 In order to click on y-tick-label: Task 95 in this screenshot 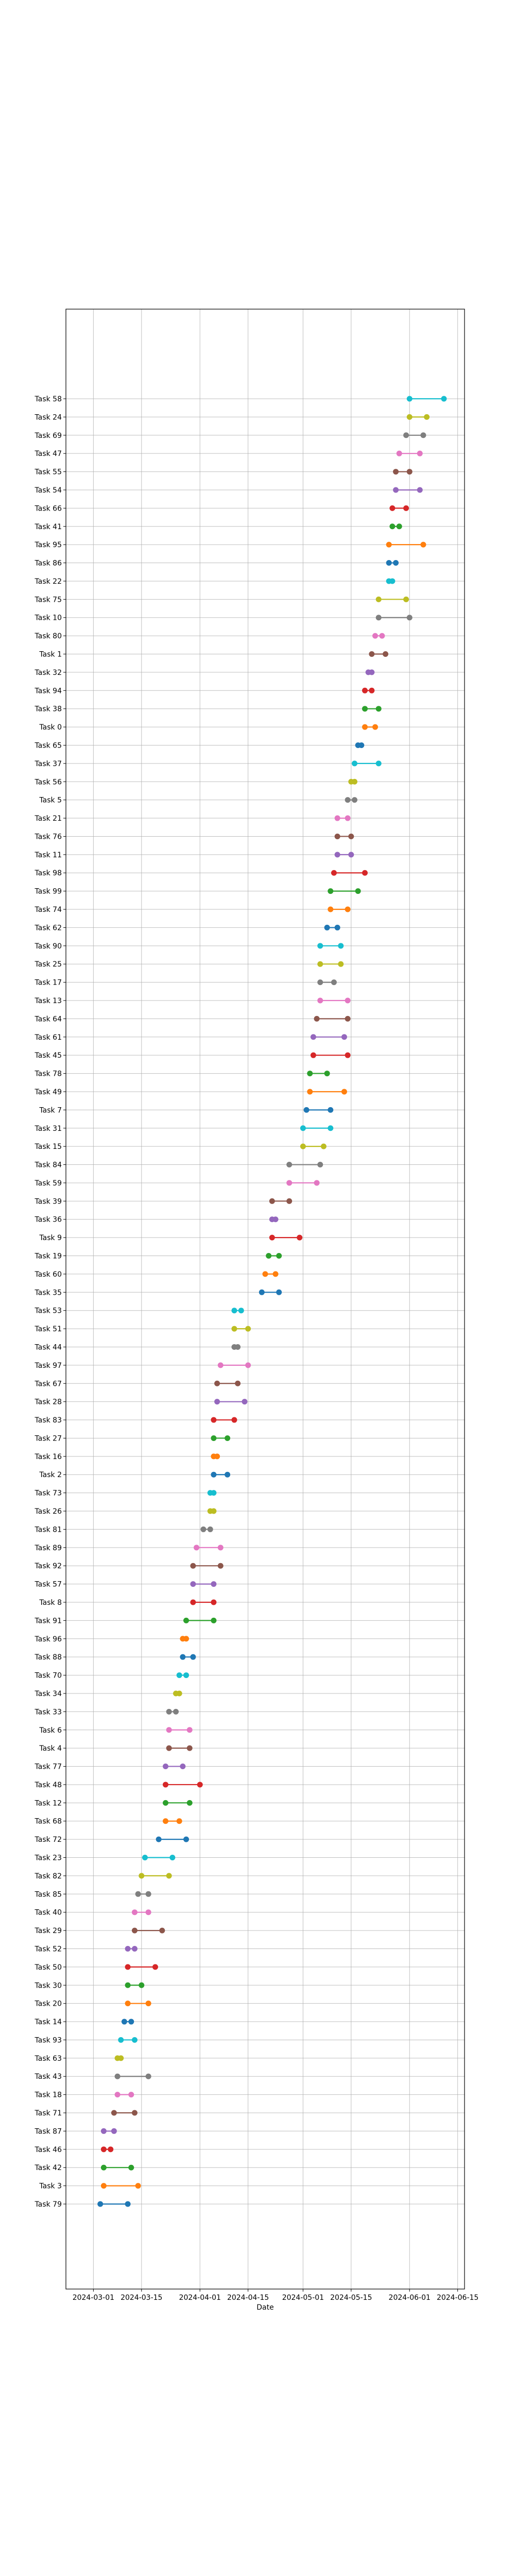, I will do `click(48, 545)`.